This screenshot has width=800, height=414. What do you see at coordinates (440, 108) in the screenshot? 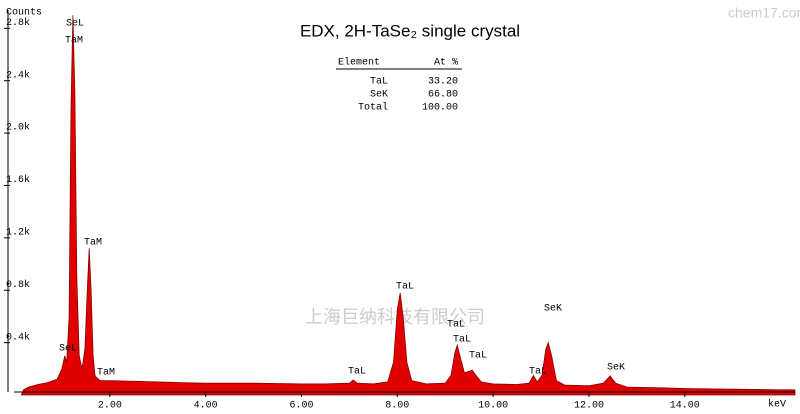
I see `table-cell: 100.00` at bounding box center [440, 108].